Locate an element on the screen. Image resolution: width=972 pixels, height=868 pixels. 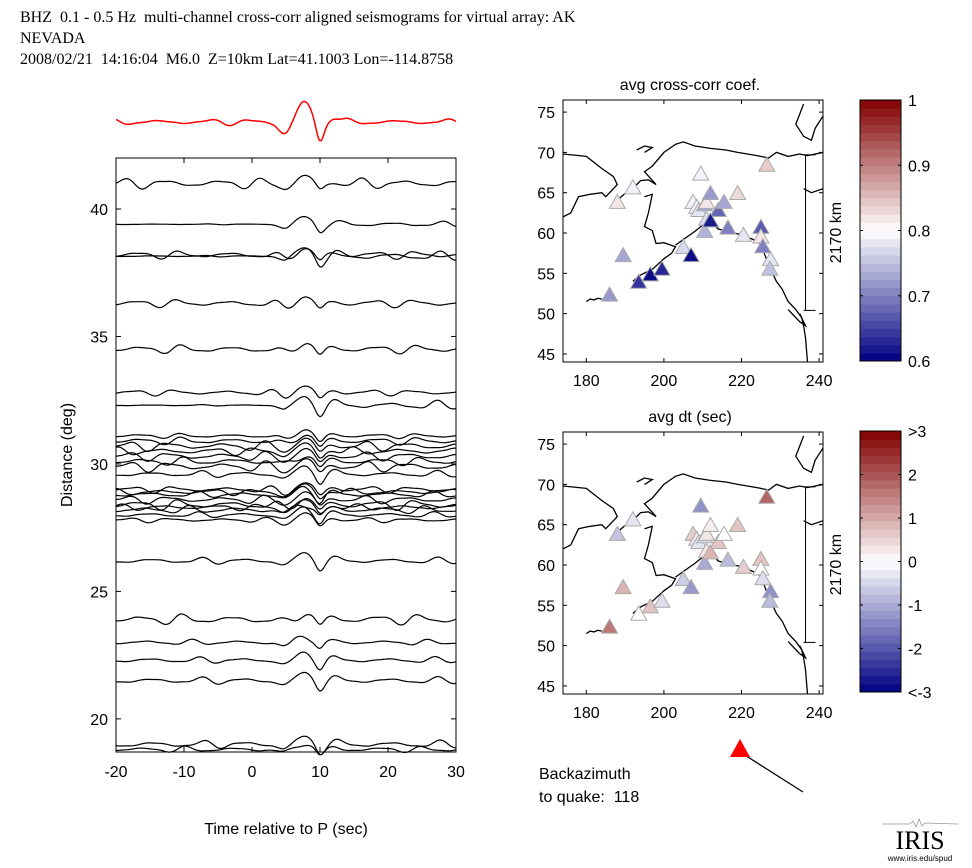
colorbar-tick-label: 0.9 is located at coordinates (919, 166).